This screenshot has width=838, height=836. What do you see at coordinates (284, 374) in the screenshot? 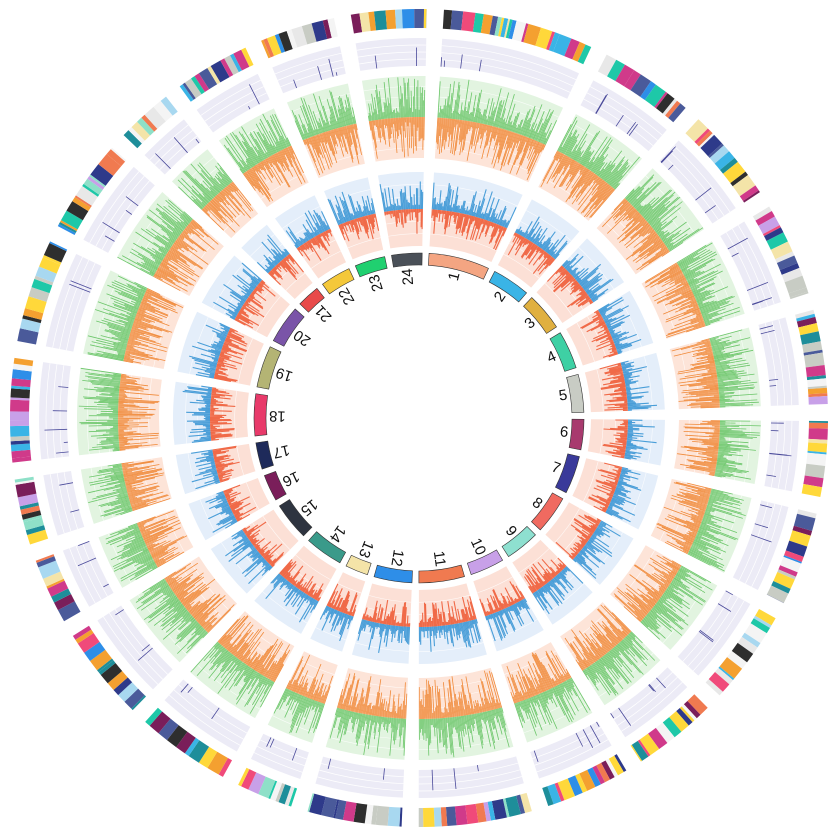
I see `chromosome-label-chr-19: 19` at bounding box center [284, 374].